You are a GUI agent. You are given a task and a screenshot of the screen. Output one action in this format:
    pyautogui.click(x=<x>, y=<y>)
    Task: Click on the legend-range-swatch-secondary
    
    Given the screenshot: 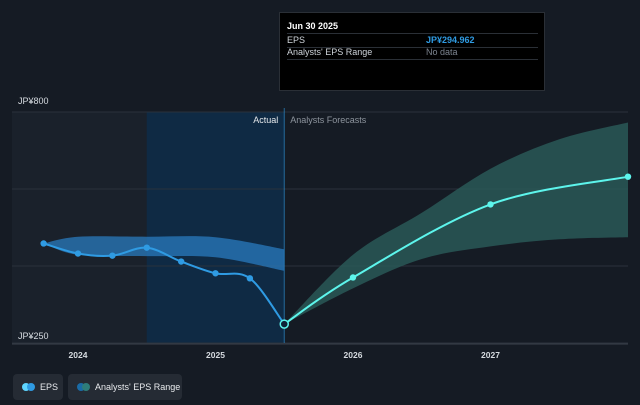 What is the action you would take?
    pyautogui.click(x=86, y=387)
    